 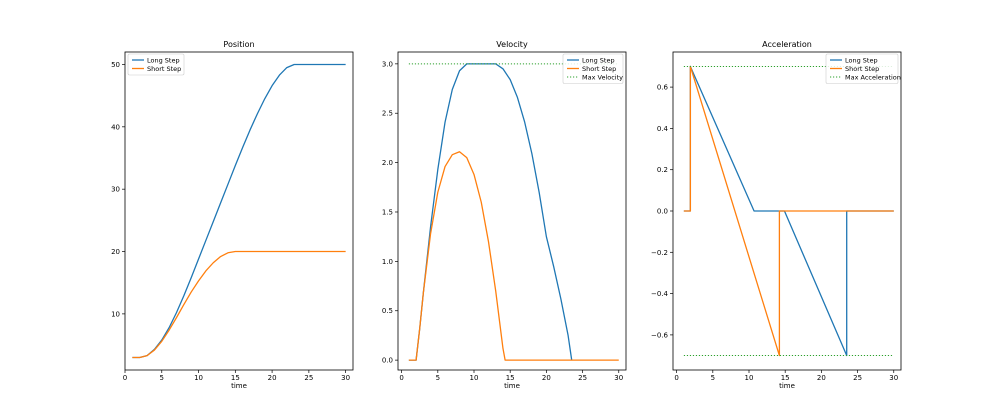 I want to click on y-tick-label: 10, so click(x=115, y=314).